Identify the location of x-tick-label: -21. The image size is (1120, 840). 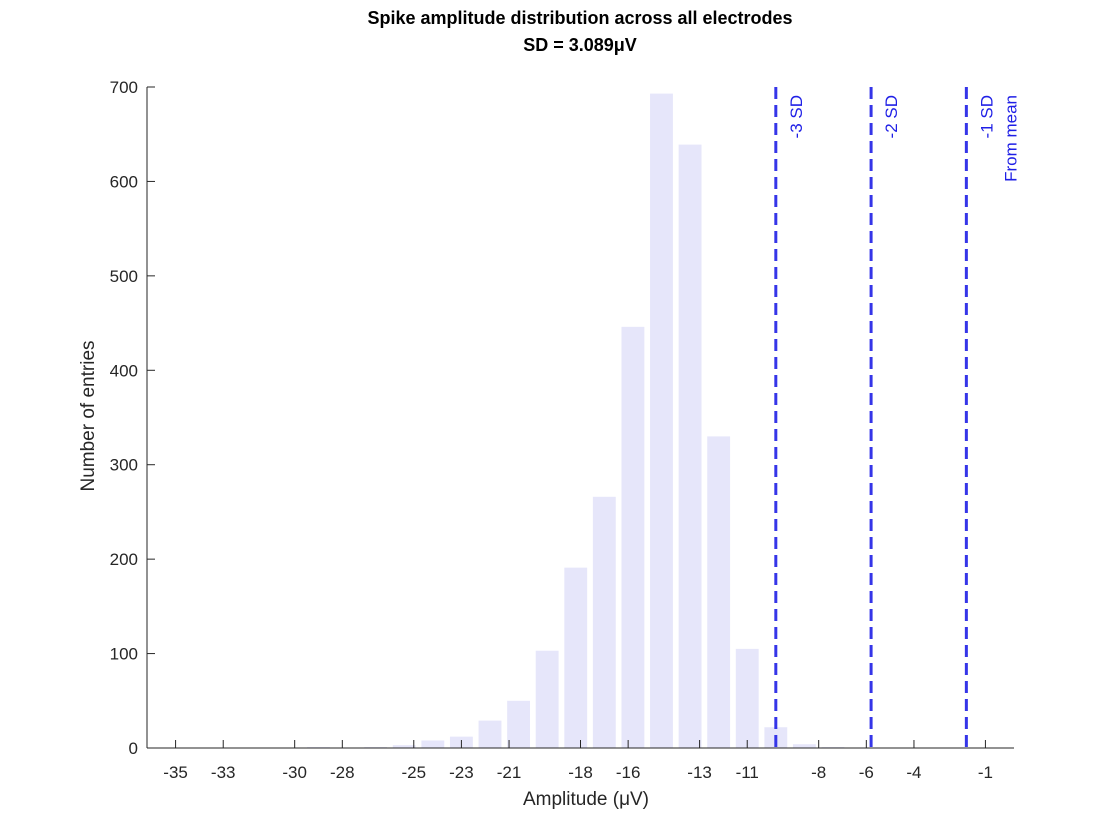
(509, 772).